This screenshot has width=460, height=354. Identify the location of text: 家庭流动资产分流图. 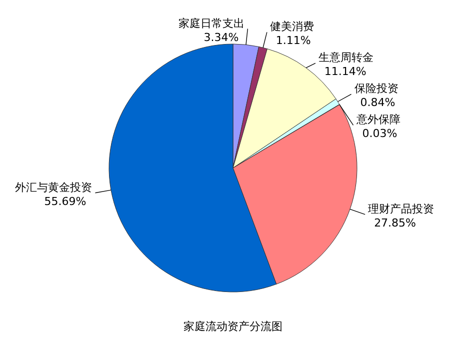
(233, 326).